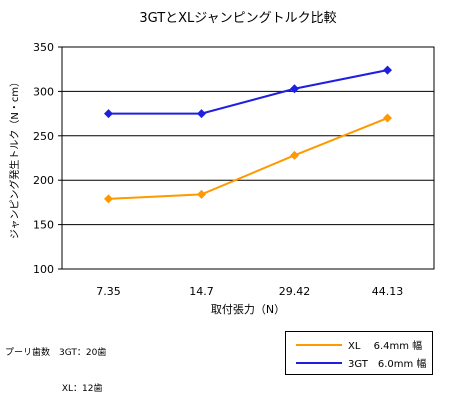 The image size is (454, 407). Describe the element at coordinates (237, 18) in the screenshot. I see `chart-title: 3GTとXLジャンピングトルク比較` at that location.